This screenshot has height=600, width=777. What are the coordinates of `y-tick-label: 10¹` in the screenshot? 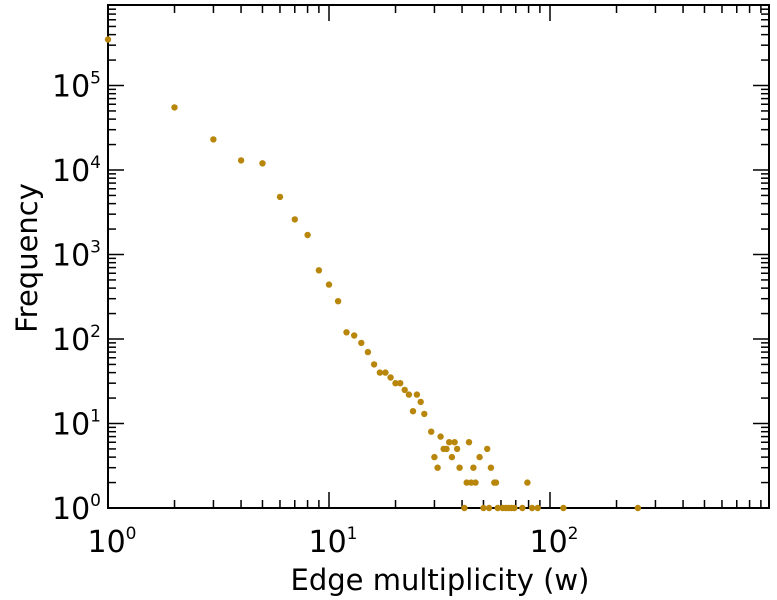 It's located at (76, 425).